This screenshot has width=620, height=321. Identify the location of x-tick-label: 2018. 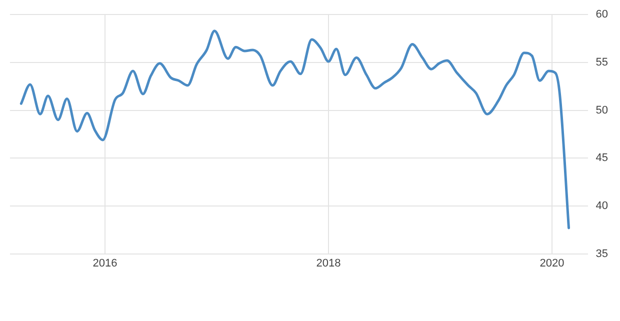
(328, 263).